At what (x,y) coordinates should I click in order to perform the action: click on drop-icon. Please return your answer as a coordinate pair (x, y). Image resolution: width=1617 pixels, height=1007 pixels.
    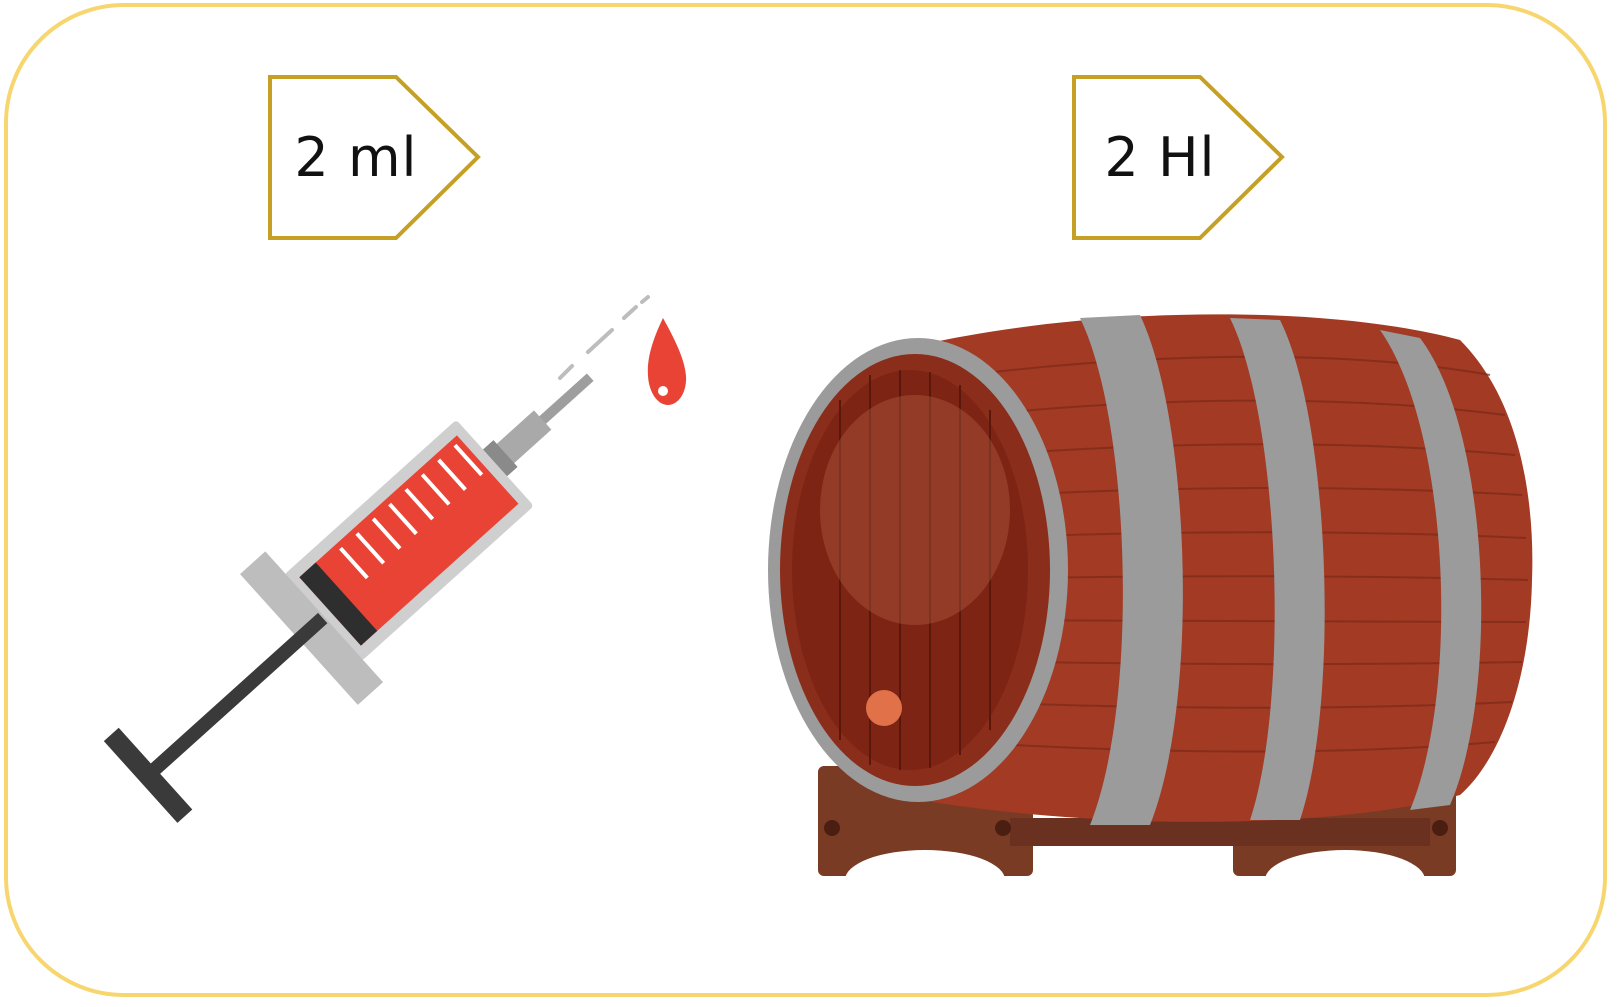
    Looking at the image, I should click on (667, 361).